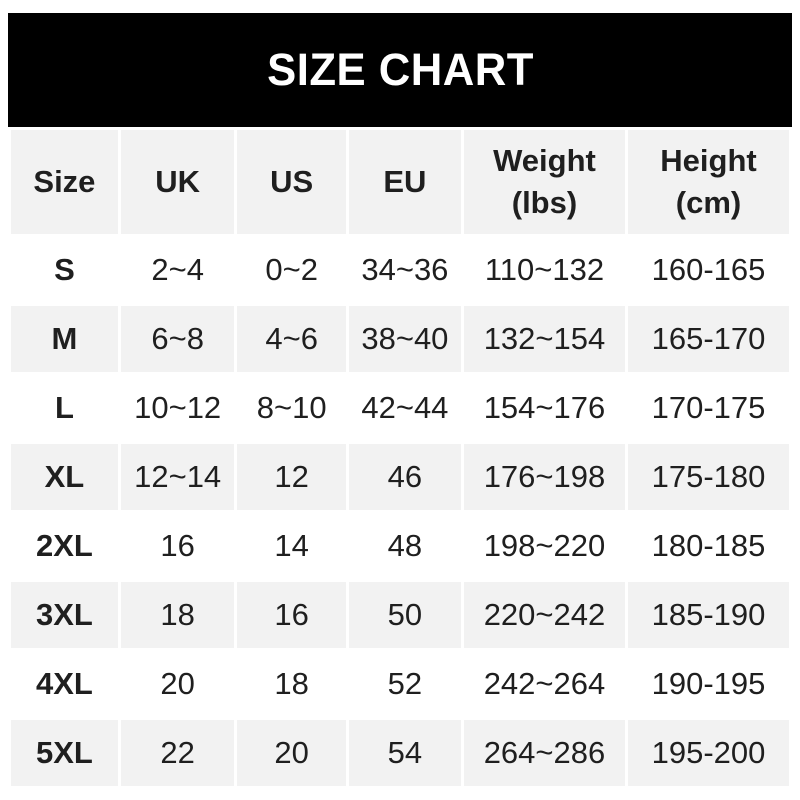 Image resolution: width=800 pixels, height=800 pixels. I want to click on cell-size: 5XL, so click(64, 753).